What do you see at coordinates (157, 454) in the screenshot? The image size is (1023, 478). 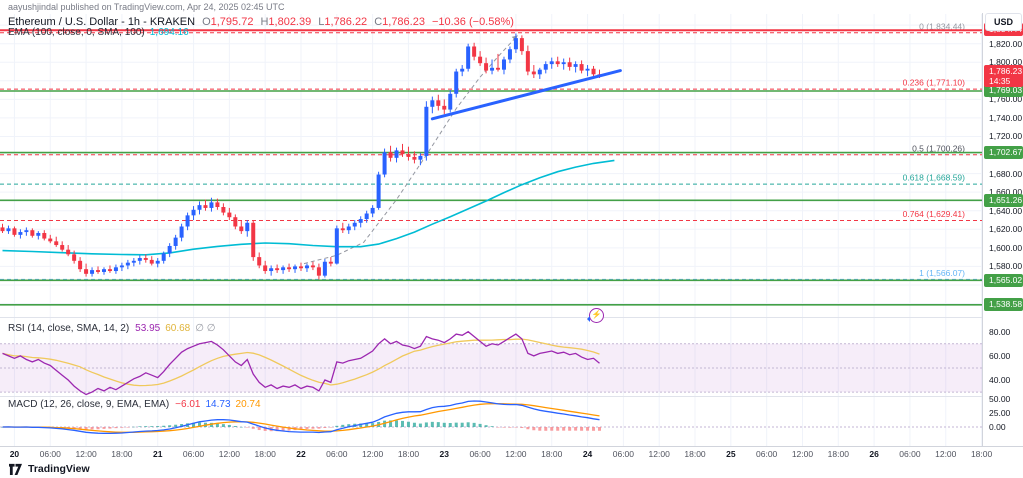 I see `time-tick-label: 21` at bounding box center [157, 454].